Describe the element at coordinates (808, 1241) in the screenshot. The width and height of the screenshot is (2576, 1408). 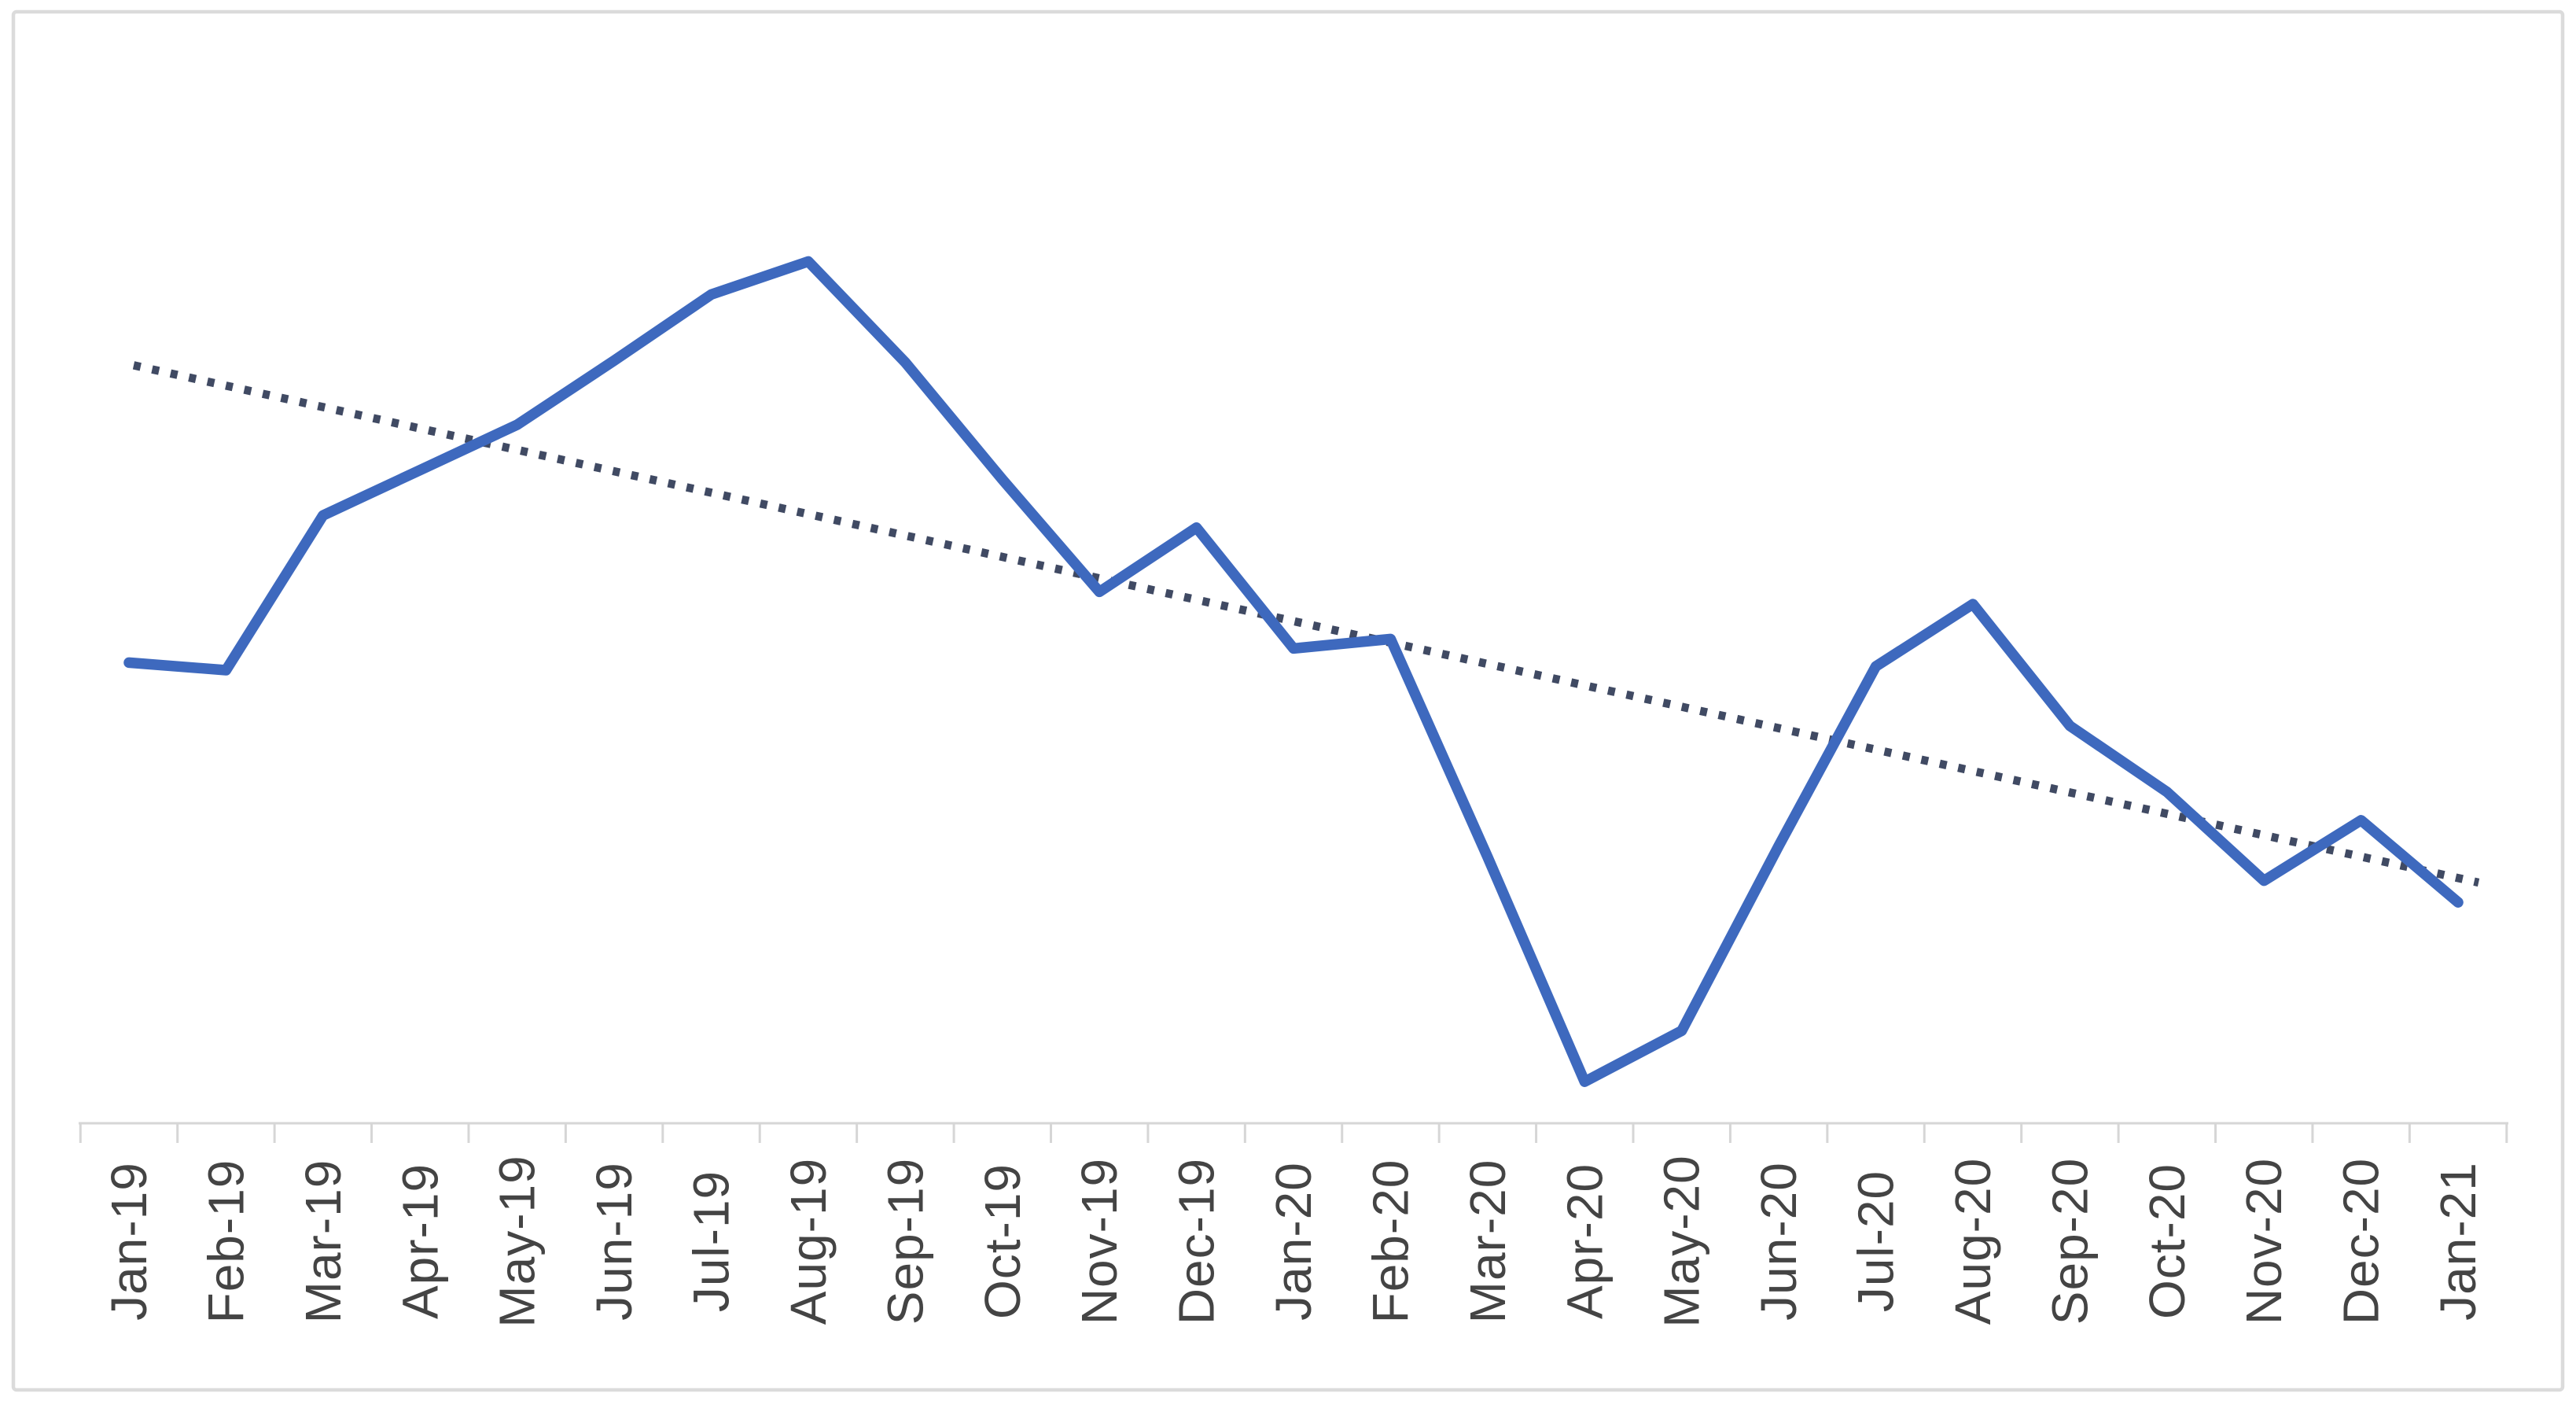
I see `x-axis-label: Aug-19` at that location.